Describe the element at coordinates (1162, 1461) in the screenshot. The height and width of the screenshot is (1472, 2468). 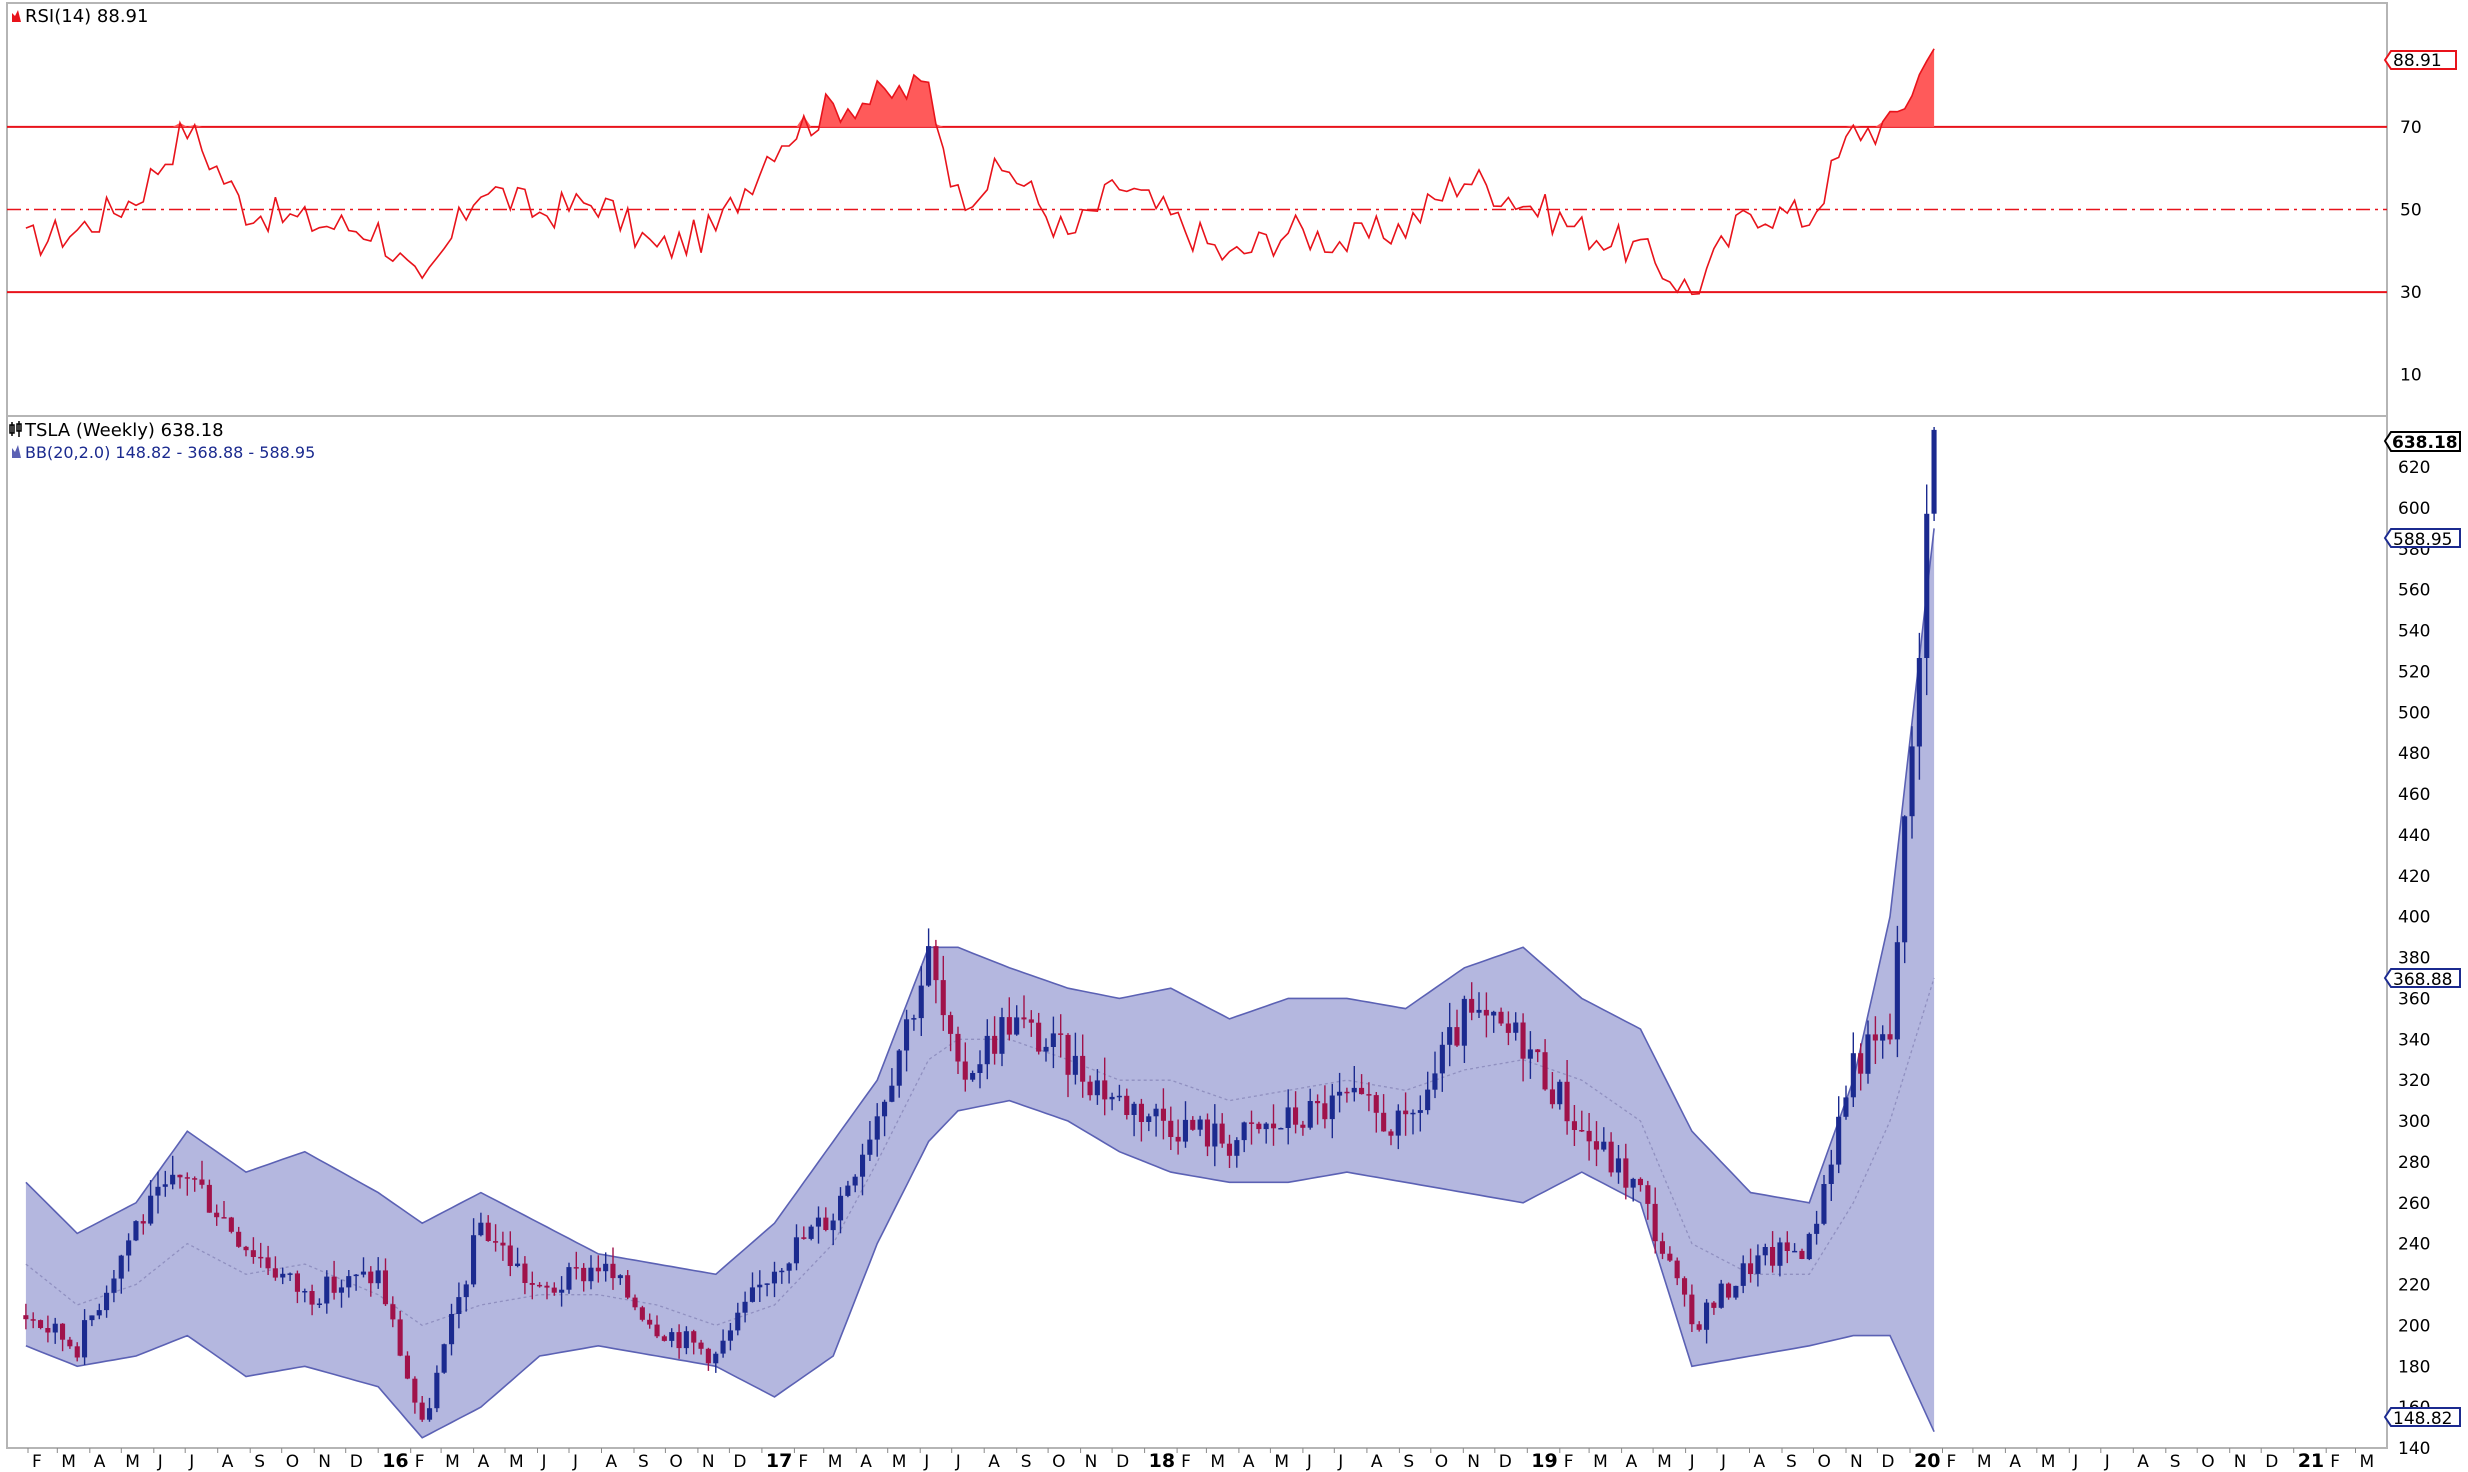
I see `x-axis-tick-label: 18` at that location.